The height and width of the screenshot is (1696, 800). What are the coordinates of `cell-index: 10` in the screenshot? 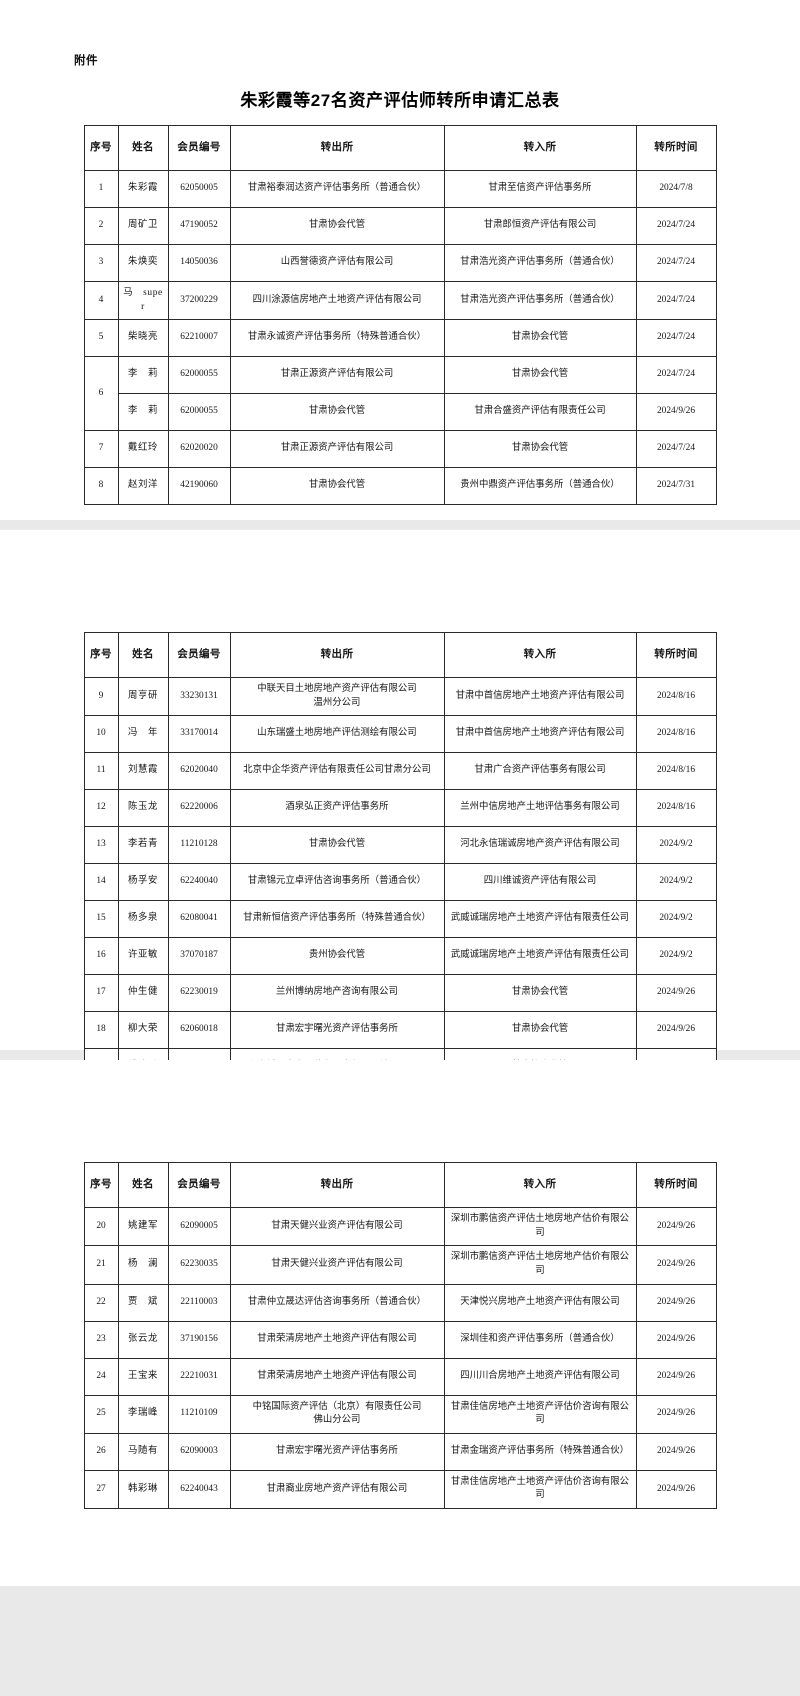 It's located at (101, 734).